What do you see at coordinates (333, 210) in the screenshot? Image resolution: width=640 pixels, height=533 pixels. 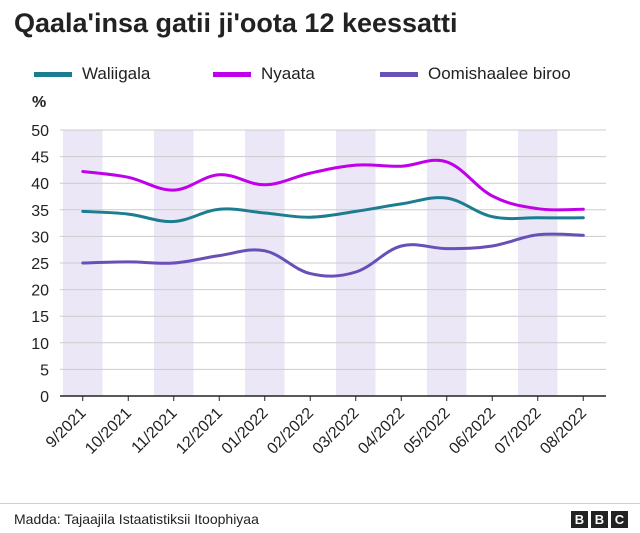 I see `series-line-waliigala` at bounding box center [333, 210].